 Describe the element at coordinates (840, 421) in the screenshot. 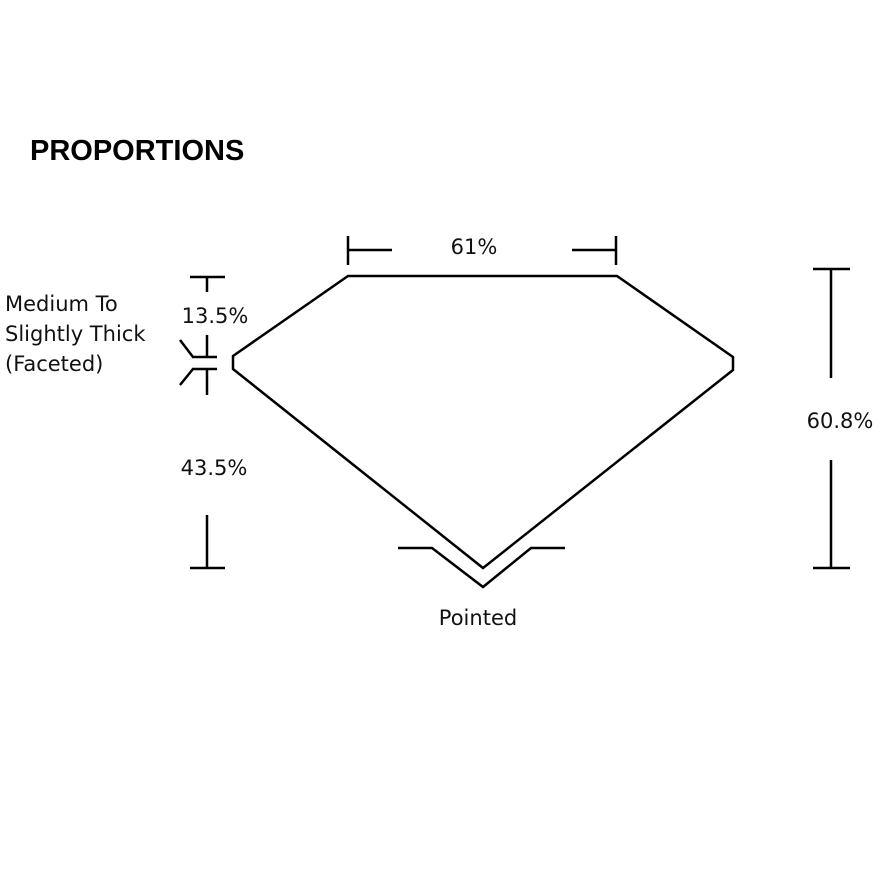

I see `depth-label: 60.8%` at that location.